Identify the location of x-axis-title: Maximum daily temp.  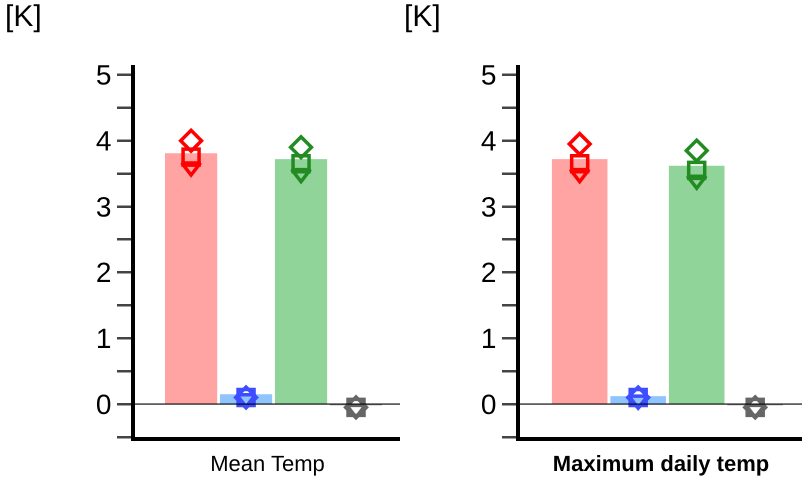
(661, 463).